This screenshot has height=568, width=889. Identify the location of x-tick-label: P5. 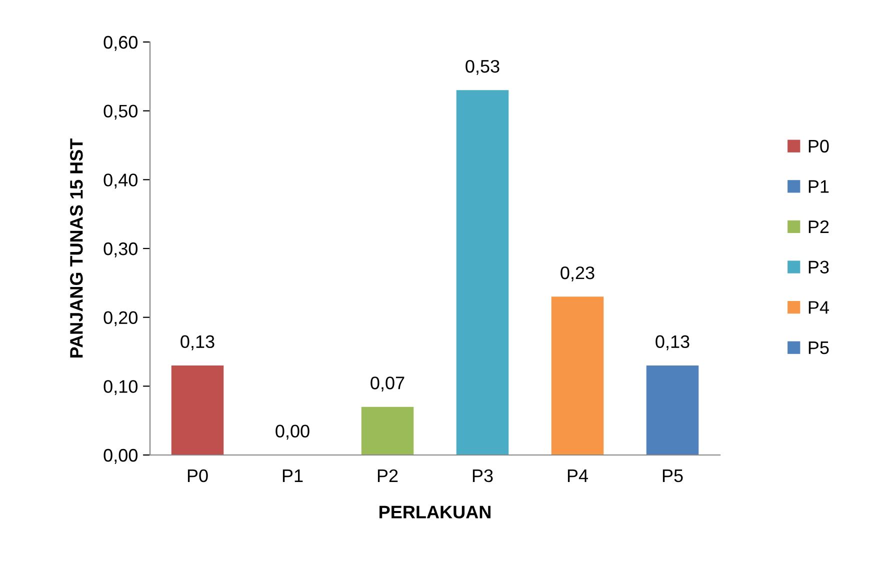
(672, 476).